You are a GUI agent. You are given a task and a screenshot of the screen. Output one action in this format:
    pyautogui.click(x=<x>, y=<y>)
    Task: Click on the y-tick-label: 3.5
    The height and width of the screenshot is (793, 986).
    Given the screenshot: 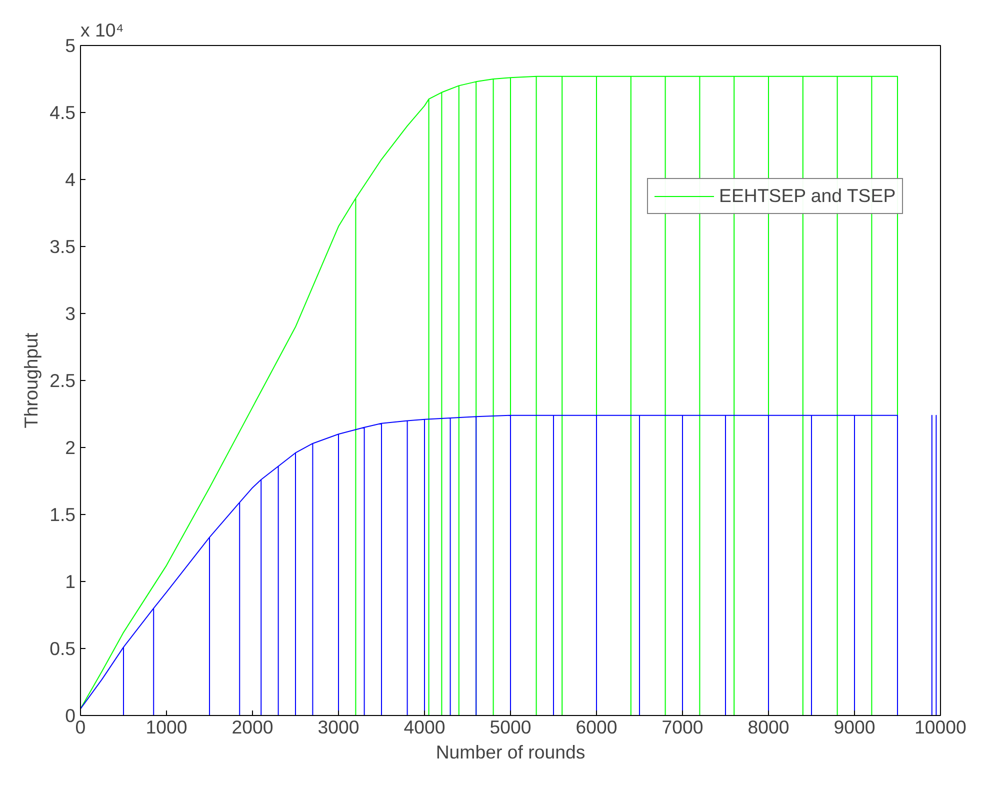 What is the action you would take?
    pyautogui.click(x=63, y=246)
    